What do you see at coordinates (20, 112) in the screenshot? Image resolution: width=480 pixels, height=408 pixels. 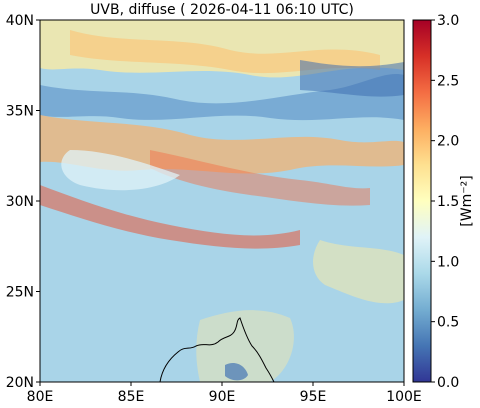 I see `y-tick-label: 35N` at bounding box center [20, 112].